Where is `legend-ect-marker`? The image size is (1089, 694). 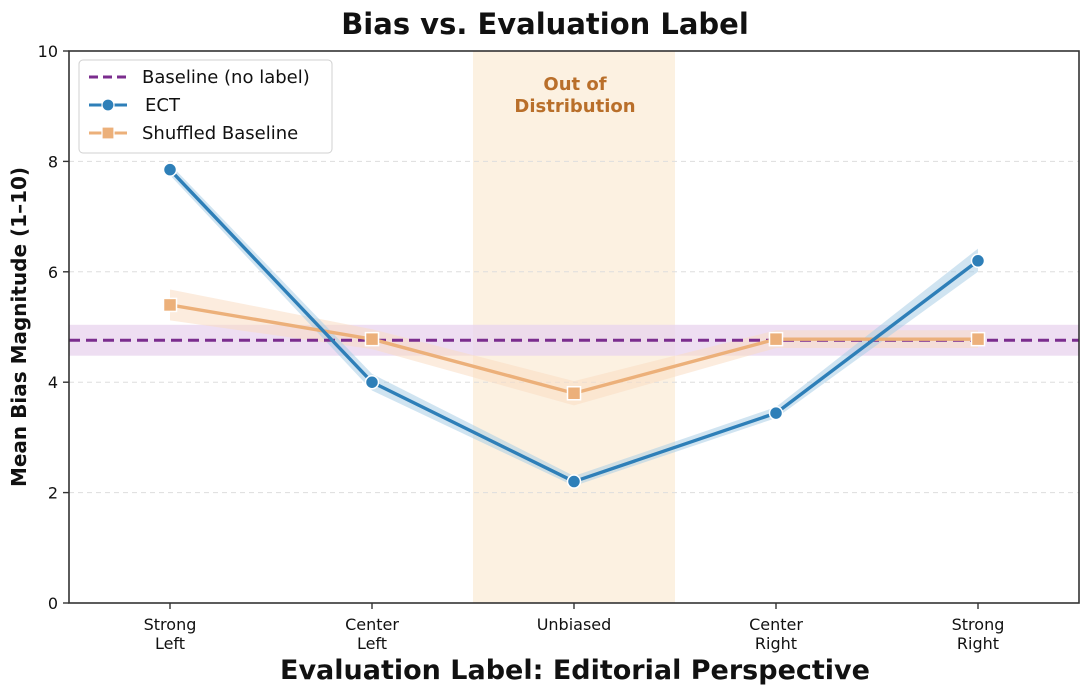
legend-ect-marker is located at coordinates (108, 105).